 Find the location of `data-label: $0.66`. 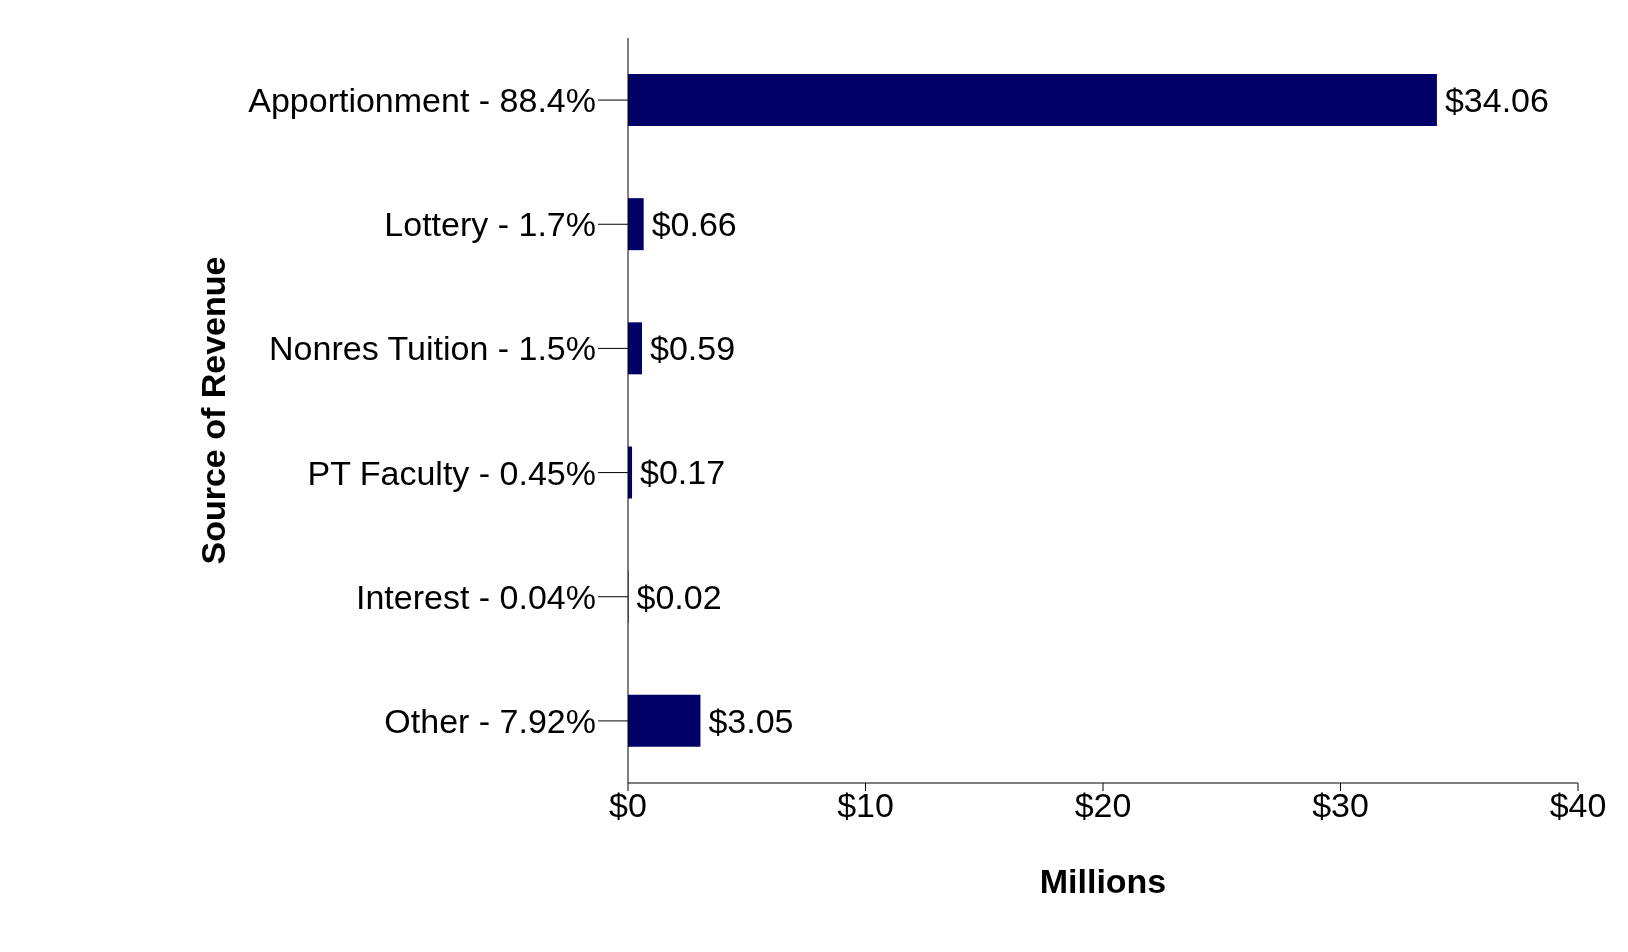

data-label: $0.66 is located at coordinates (694, 224).